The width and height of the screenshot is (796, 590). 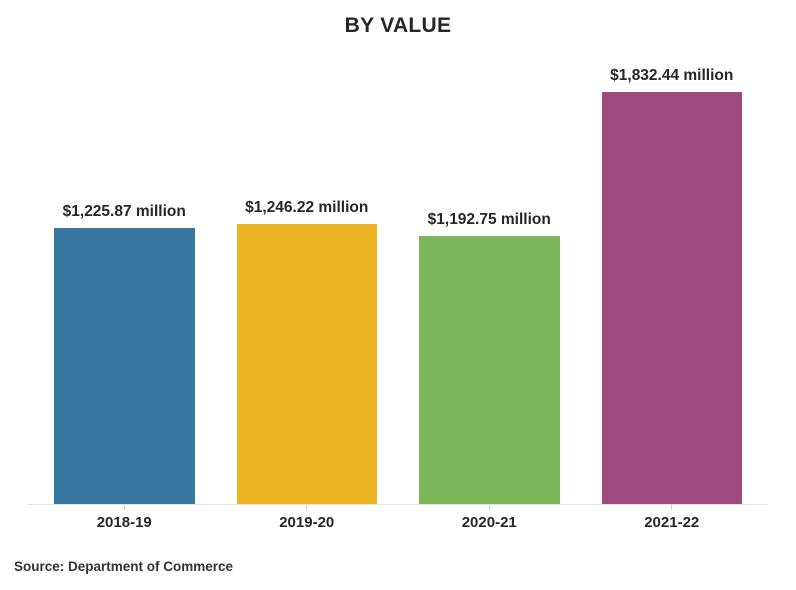 I want to click on x-tick-cell: 2019-20, so click(x=307, y=518).